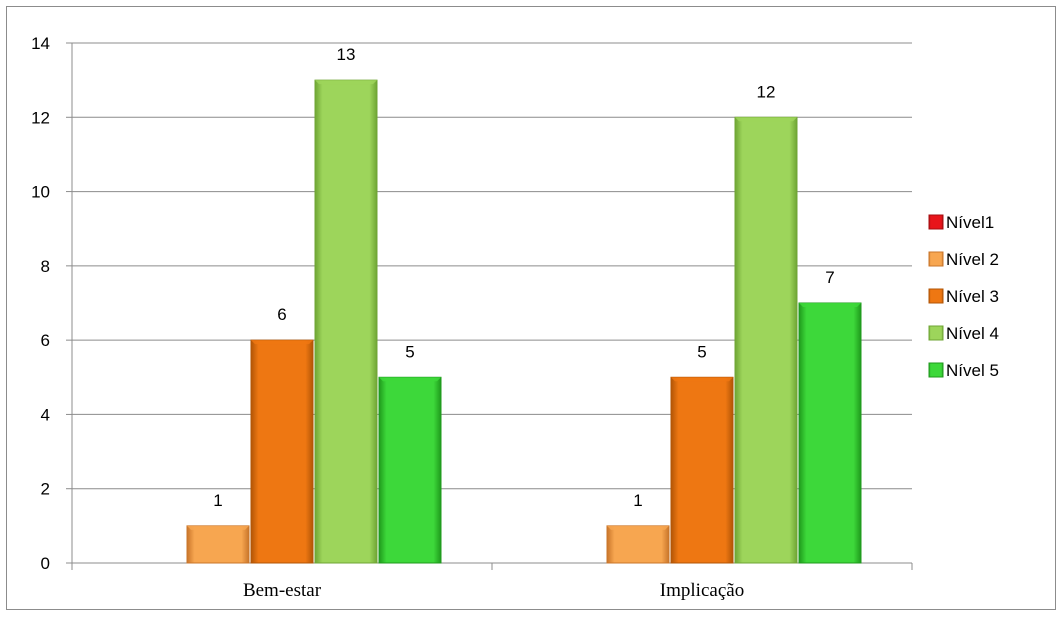  What do you see at coordinates (40, 43) in the screenshot?
I see `y-tick-label: 14` at bounding box center [40, 43].